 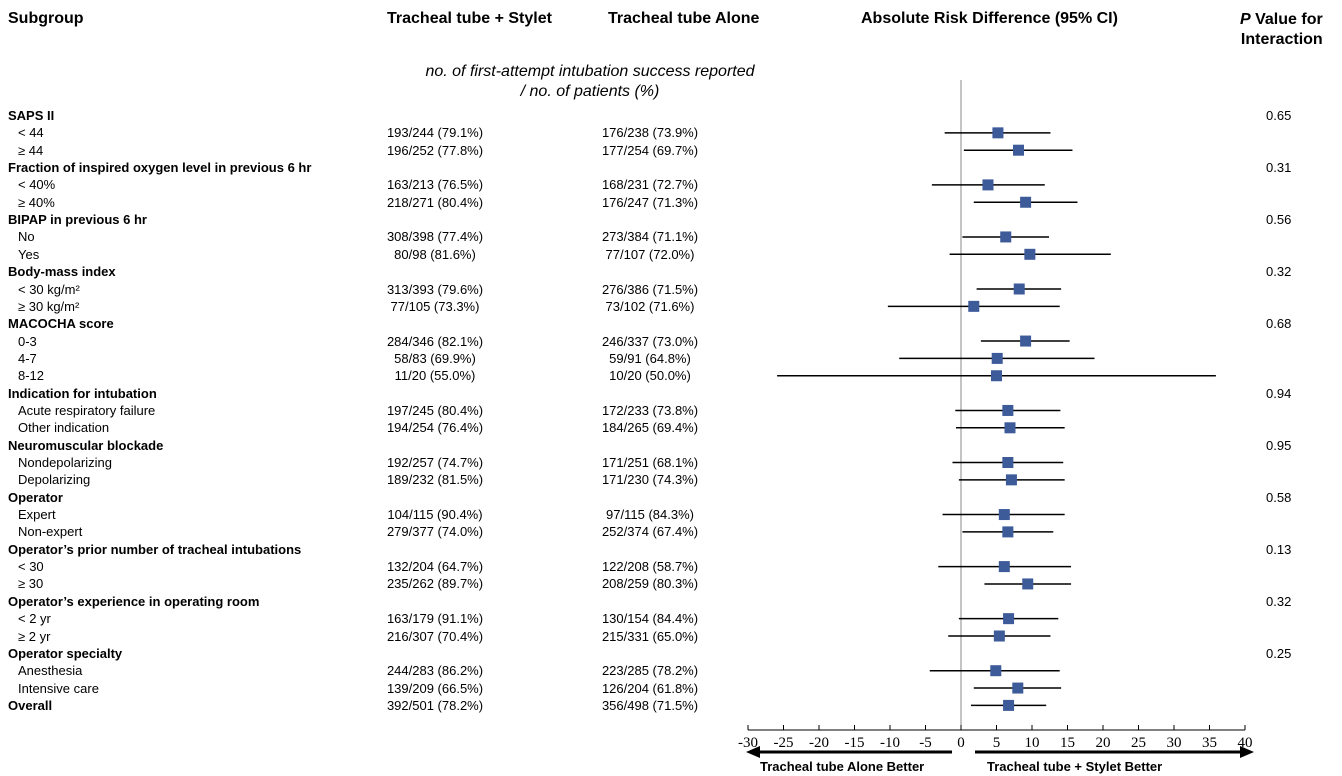 I want to click on stylet-count: 11/20 (55.0%), so click(x=435, y=376).